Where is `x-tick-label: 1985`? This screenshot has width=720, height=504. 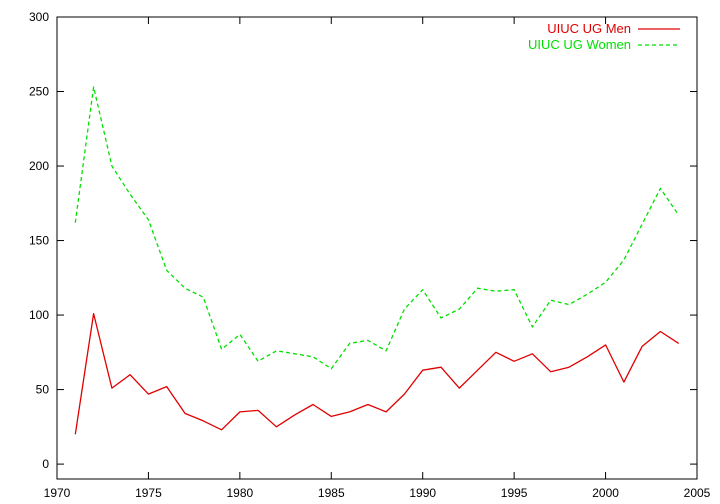 x-tick-label: 1985 is located at coordinates (331, 493).